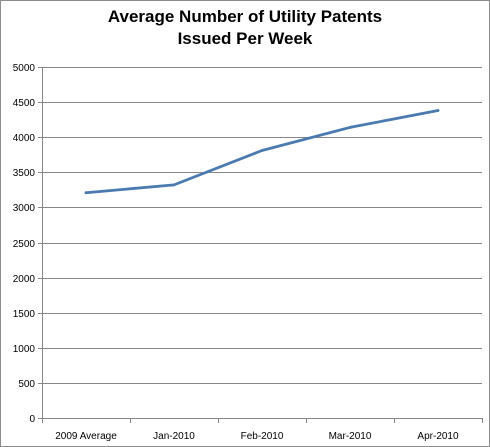  What do you see at coordinates (174, 436) in the screenshot?
I see `x-tick-label-1: Jan-2010` at bounding box center [174, 436].